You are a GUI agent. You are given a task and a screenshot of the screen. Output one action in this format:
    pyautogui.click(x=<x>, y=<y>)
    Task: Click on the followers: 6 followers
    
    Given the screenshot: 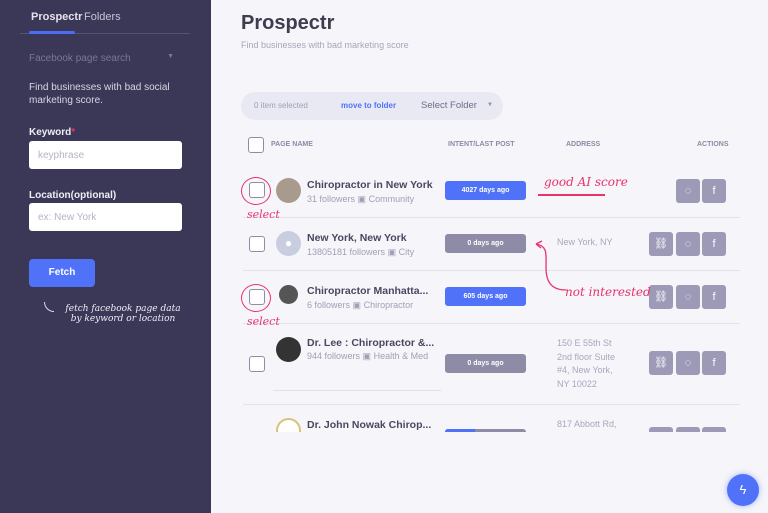 What is the action you would take?
    pyautogui.click(x=329, y=305)
    